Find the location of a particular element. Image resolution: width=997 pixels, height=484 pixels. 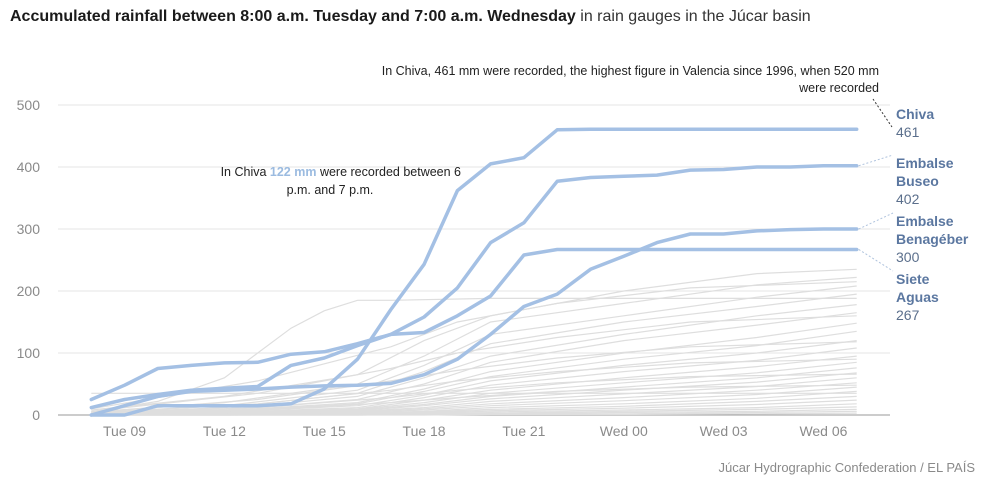

x-tick-label: Tue 09 is located at coordinates (124, 431).